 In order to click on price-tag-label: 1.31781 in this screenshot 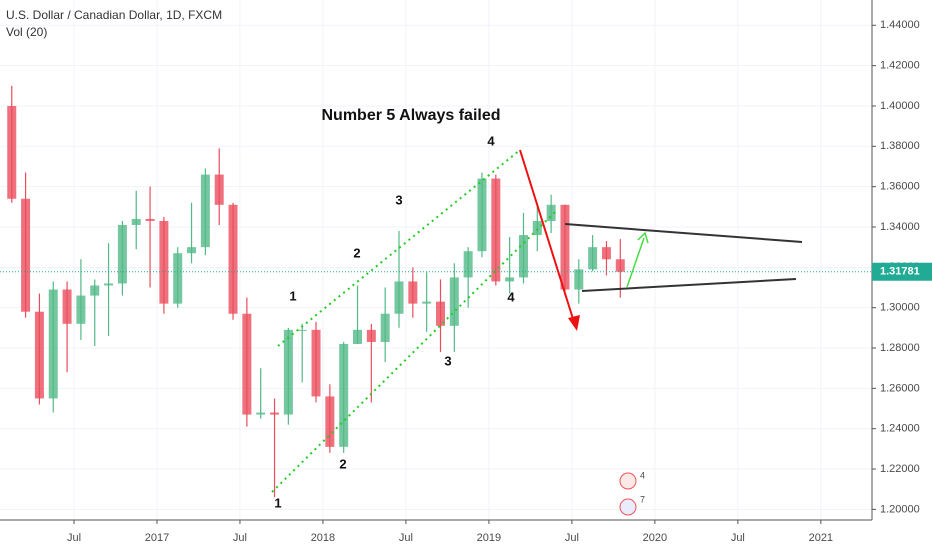, I will do `click(900, 272)`.